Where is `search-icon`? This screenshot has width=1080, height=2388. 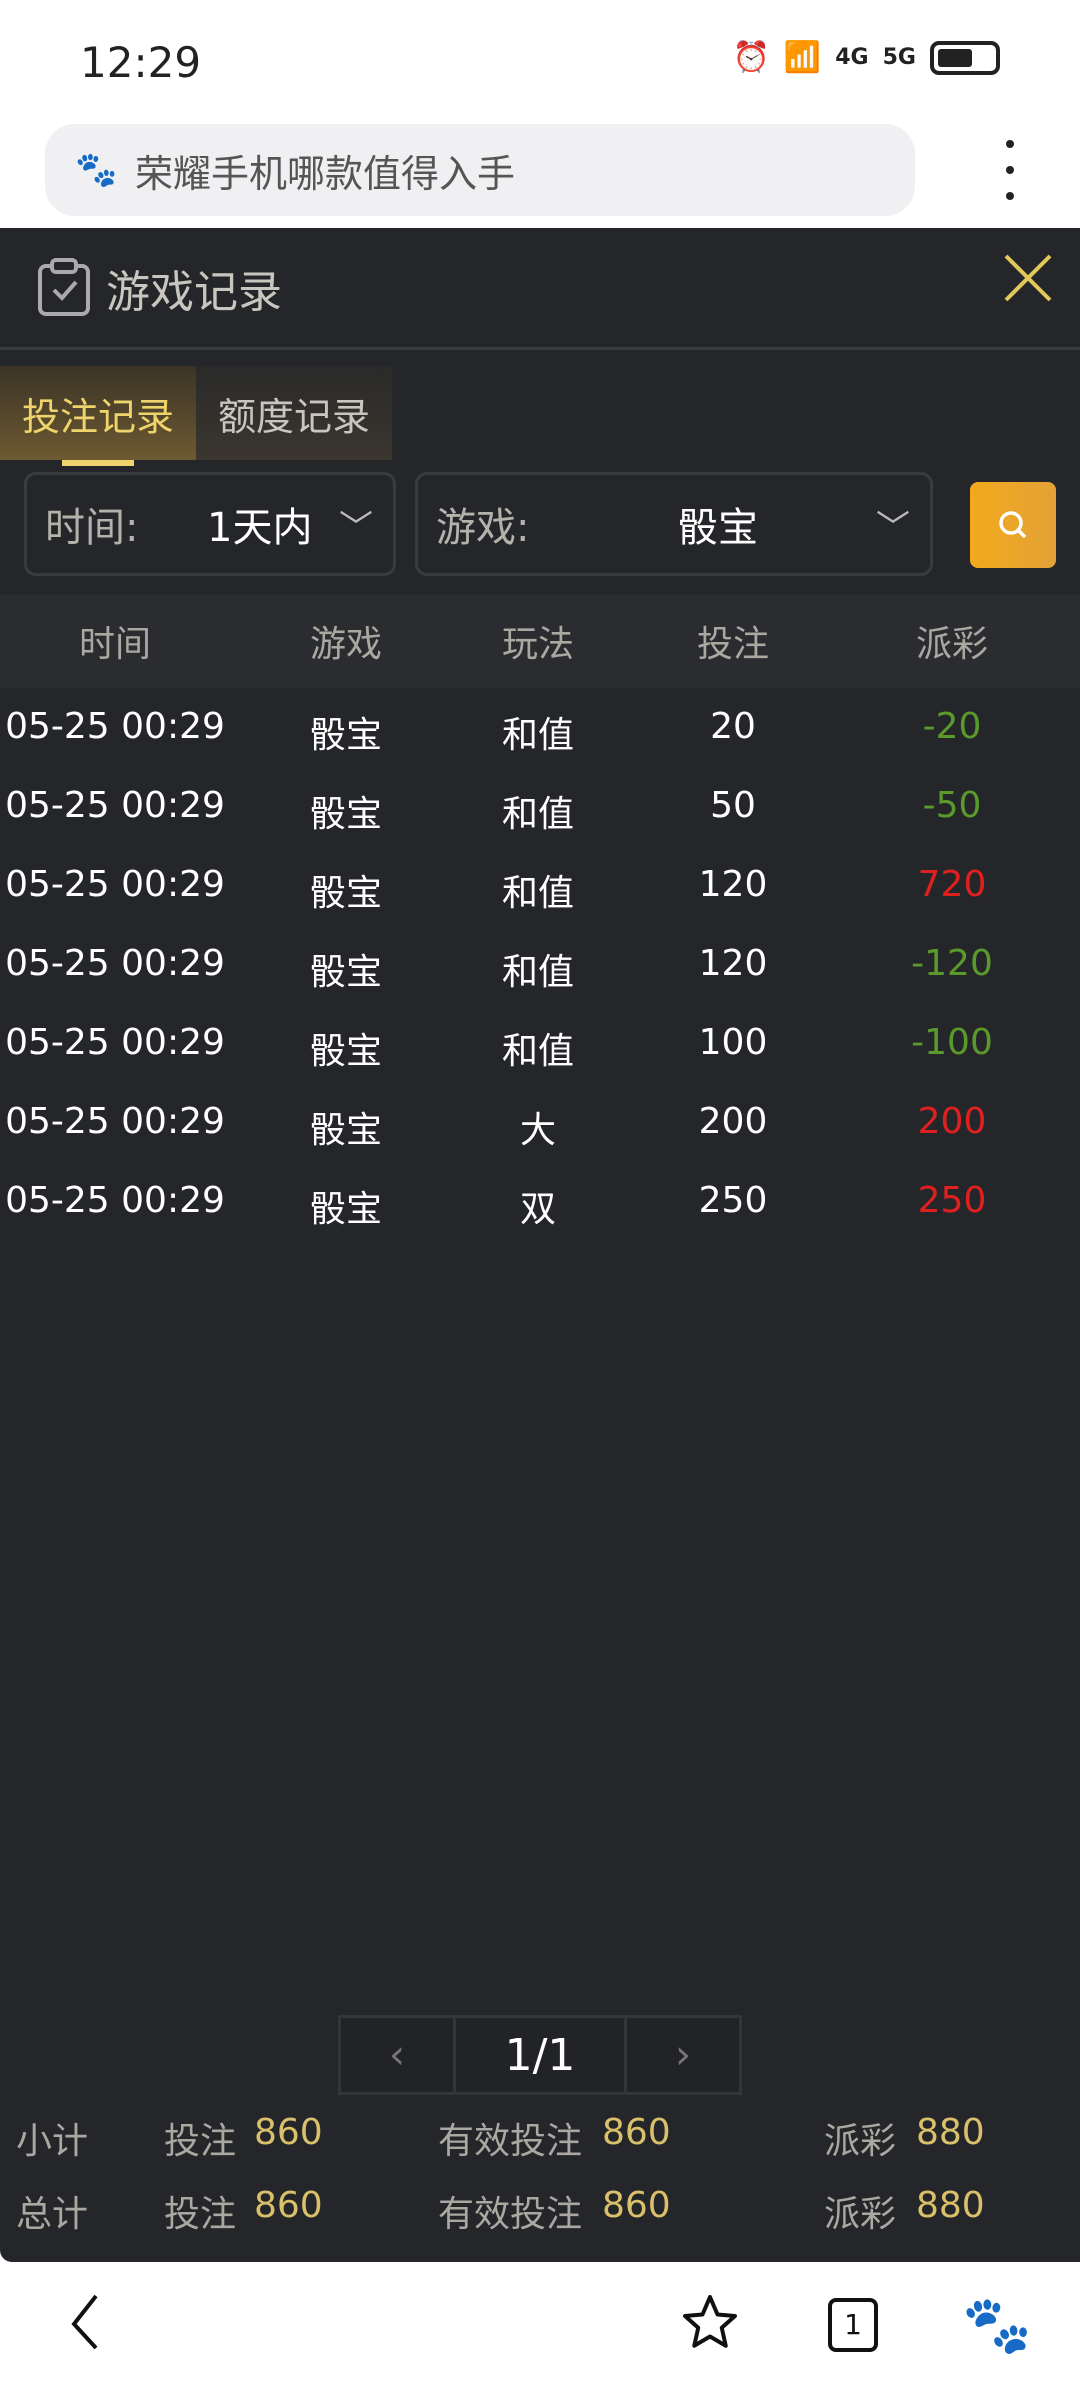 search-icon is located at coordinates (1013, 525).